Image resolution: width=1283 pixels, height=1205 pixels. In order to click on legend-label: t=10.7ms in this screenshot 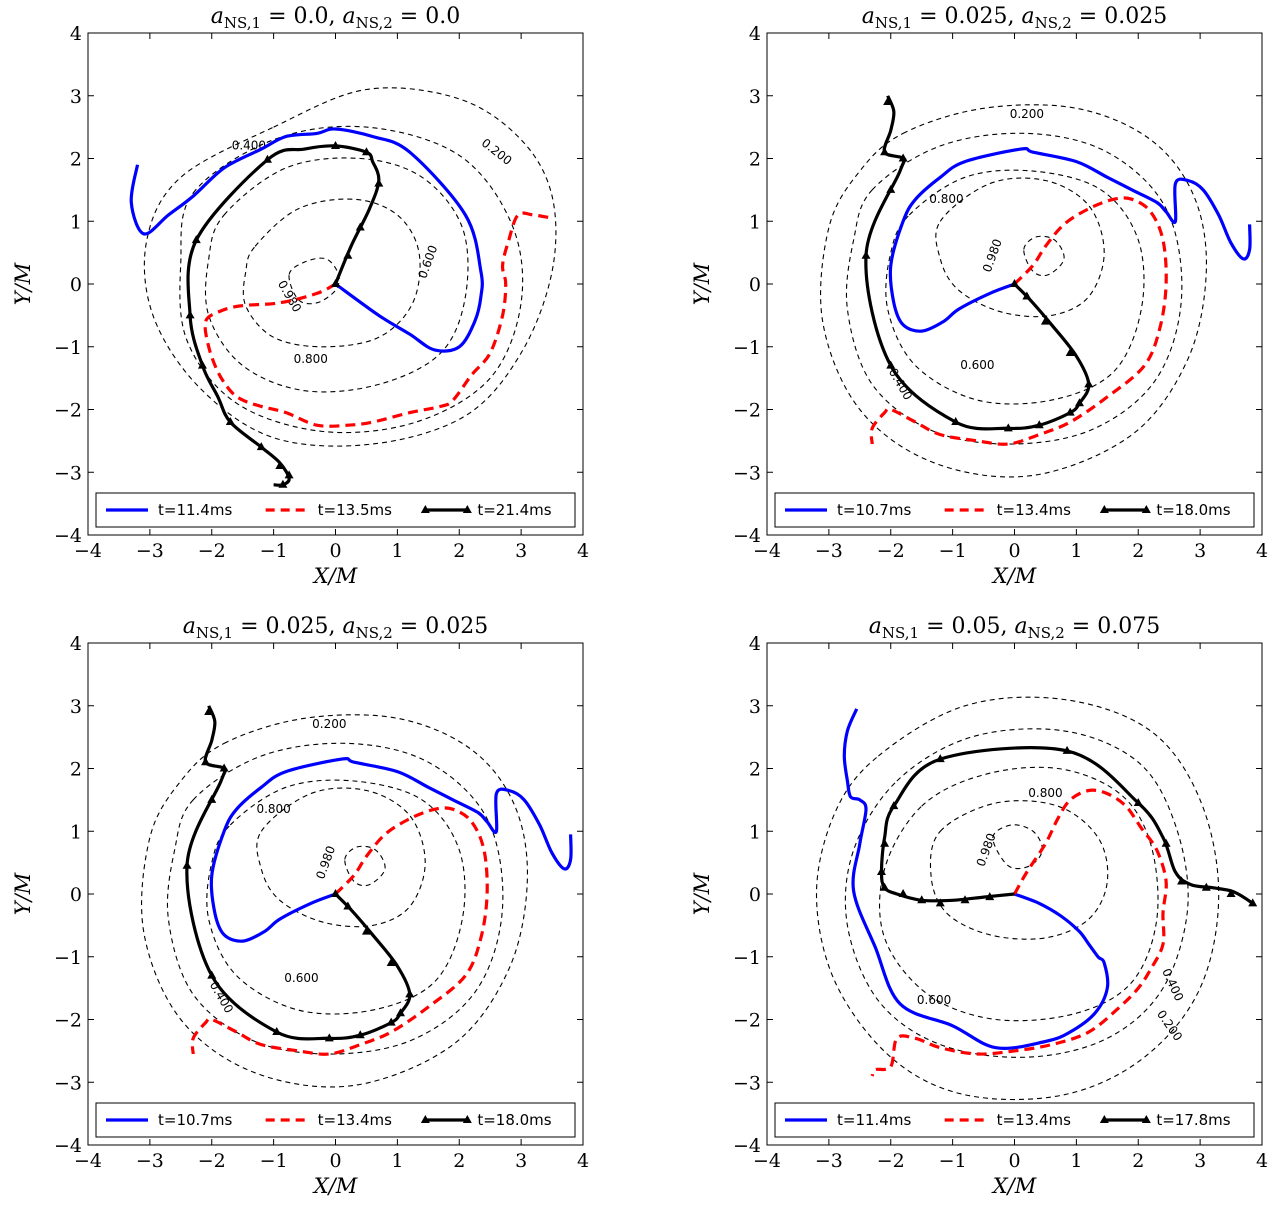, I will do `click(195, 1120)`.